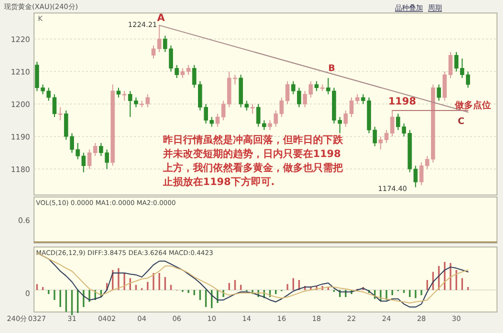 The width and height of the screenshot is (503, 333). What do you see at coordinates (402, 102) in the screenshot?
I see `annotation: 1198` at bounding box center [402, 102].